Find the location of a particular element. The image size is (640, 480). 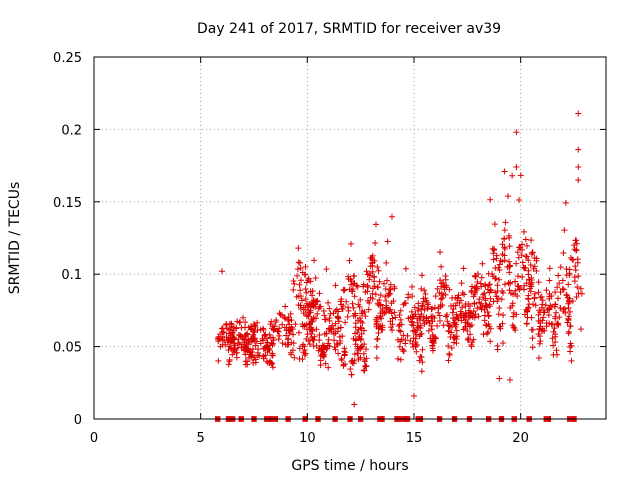

y-tick-label: 0.15 is located at coordinates (67, 203).